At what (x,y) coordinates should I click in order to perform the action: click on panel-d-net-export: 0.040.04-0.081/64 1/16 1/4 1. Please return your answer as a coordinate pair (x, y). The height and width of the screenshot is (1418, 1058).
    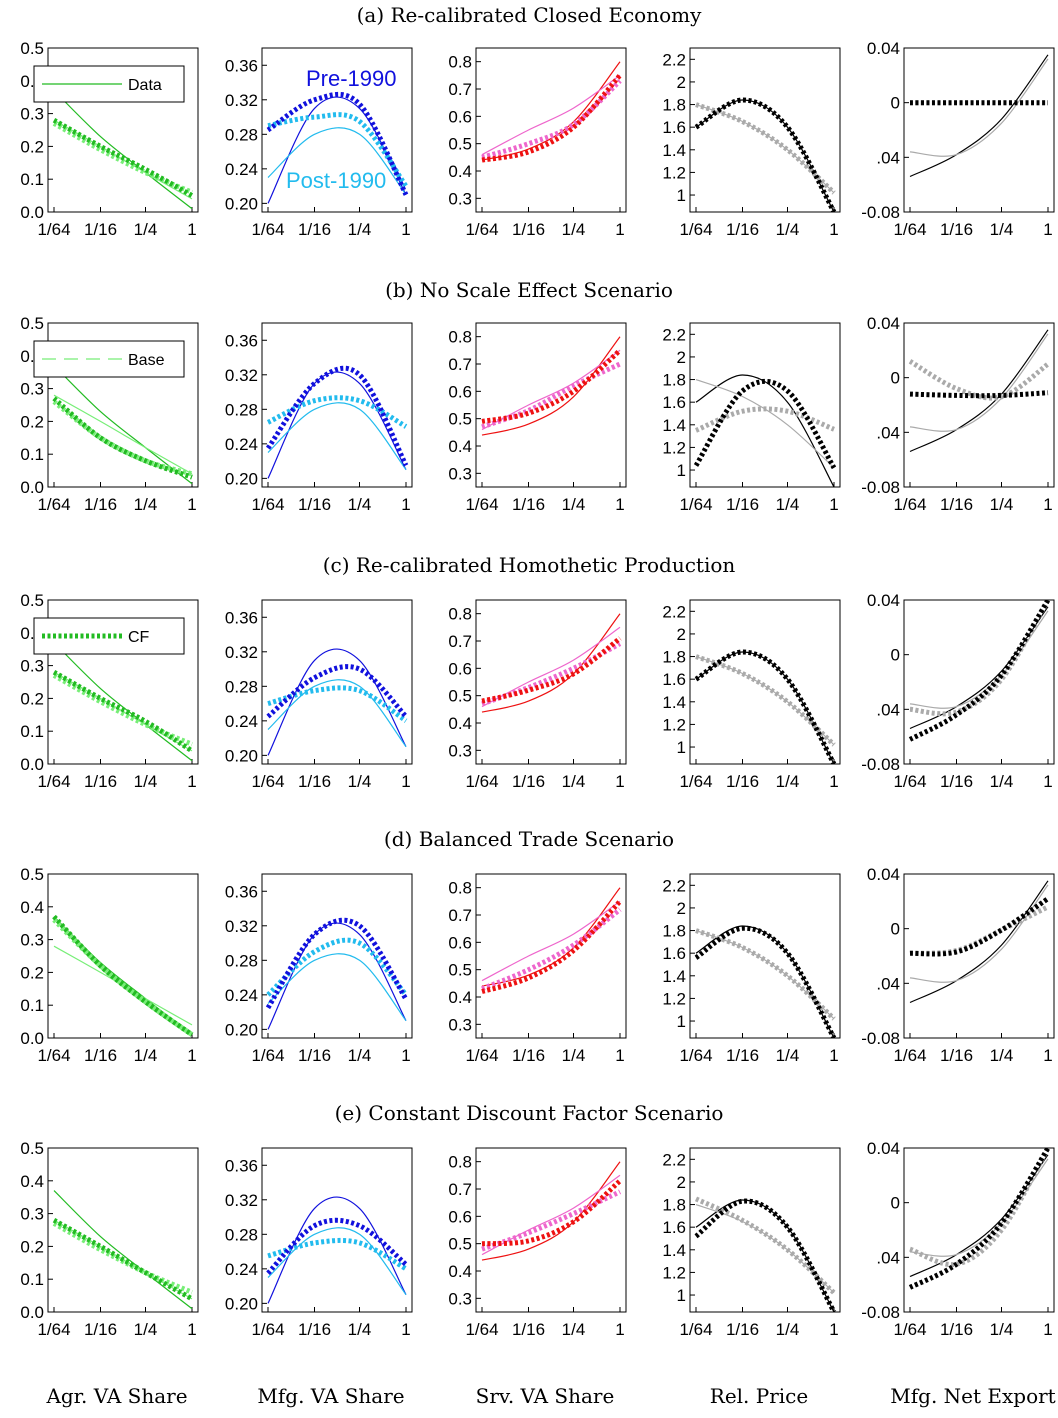
    Looking at the image, I should click on (958, 965).